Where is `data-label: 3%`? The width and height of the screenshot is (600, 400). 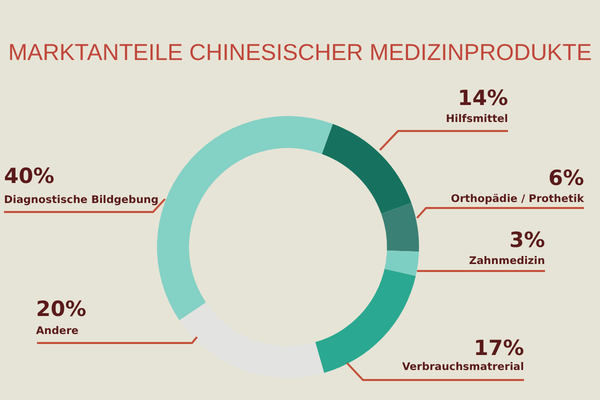 data-label: 3% is located at coordinates (527, 240).